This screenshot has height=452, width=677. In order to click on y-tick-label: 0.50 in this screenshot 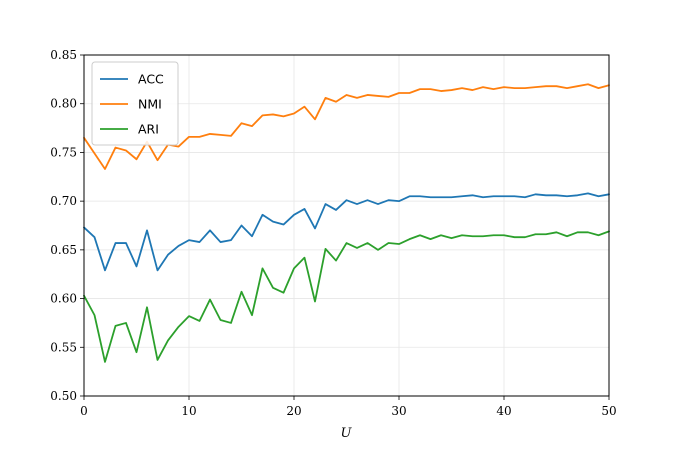, I will do `click(63, 396)`.